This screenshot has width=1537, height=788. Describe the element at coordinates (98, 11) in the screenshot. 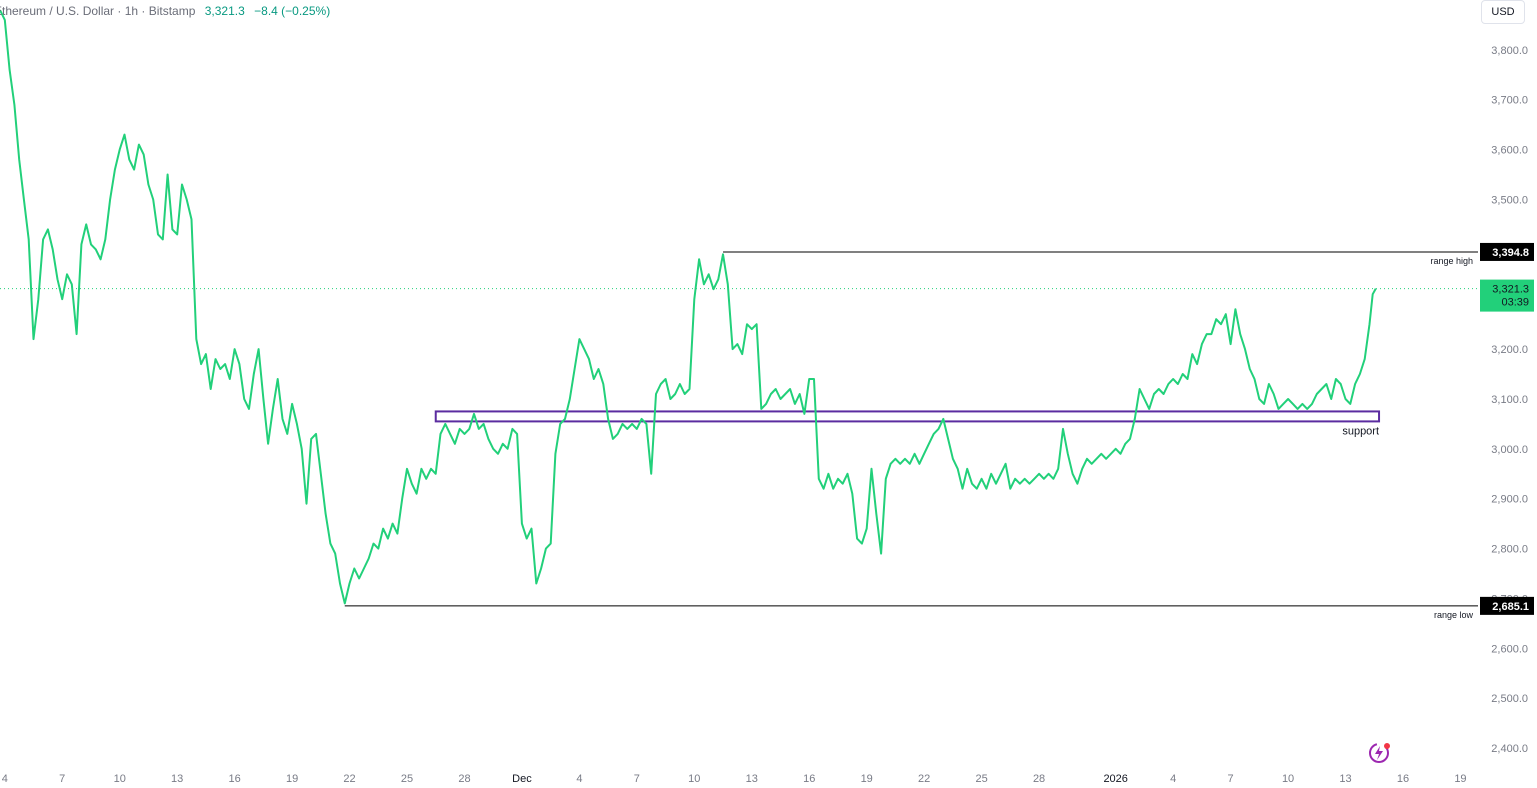

I see `symbol-title: Ethereum / U.S. Dollar · 1h · Bitstamp` at that location.